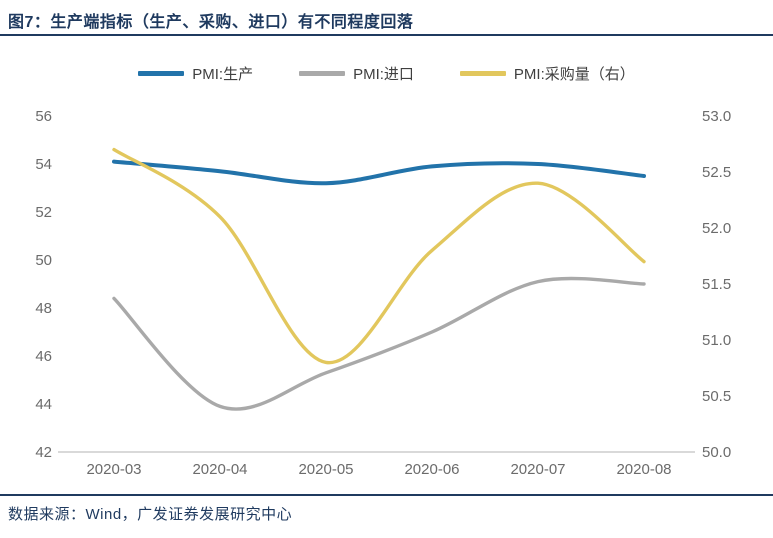 This screenshot has width=773, height=538. I want to click on left-axis-tick-label: 50, so click(43, 260).